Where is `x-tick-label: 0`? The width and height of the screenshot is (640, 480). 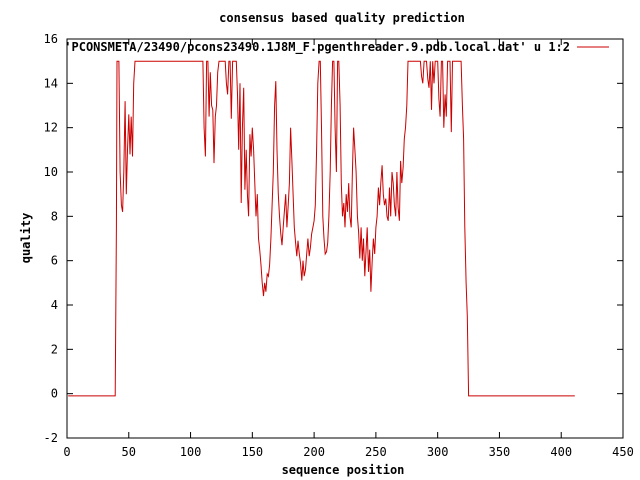 x-tick-label: 0 is located at coordinates (66, 452).